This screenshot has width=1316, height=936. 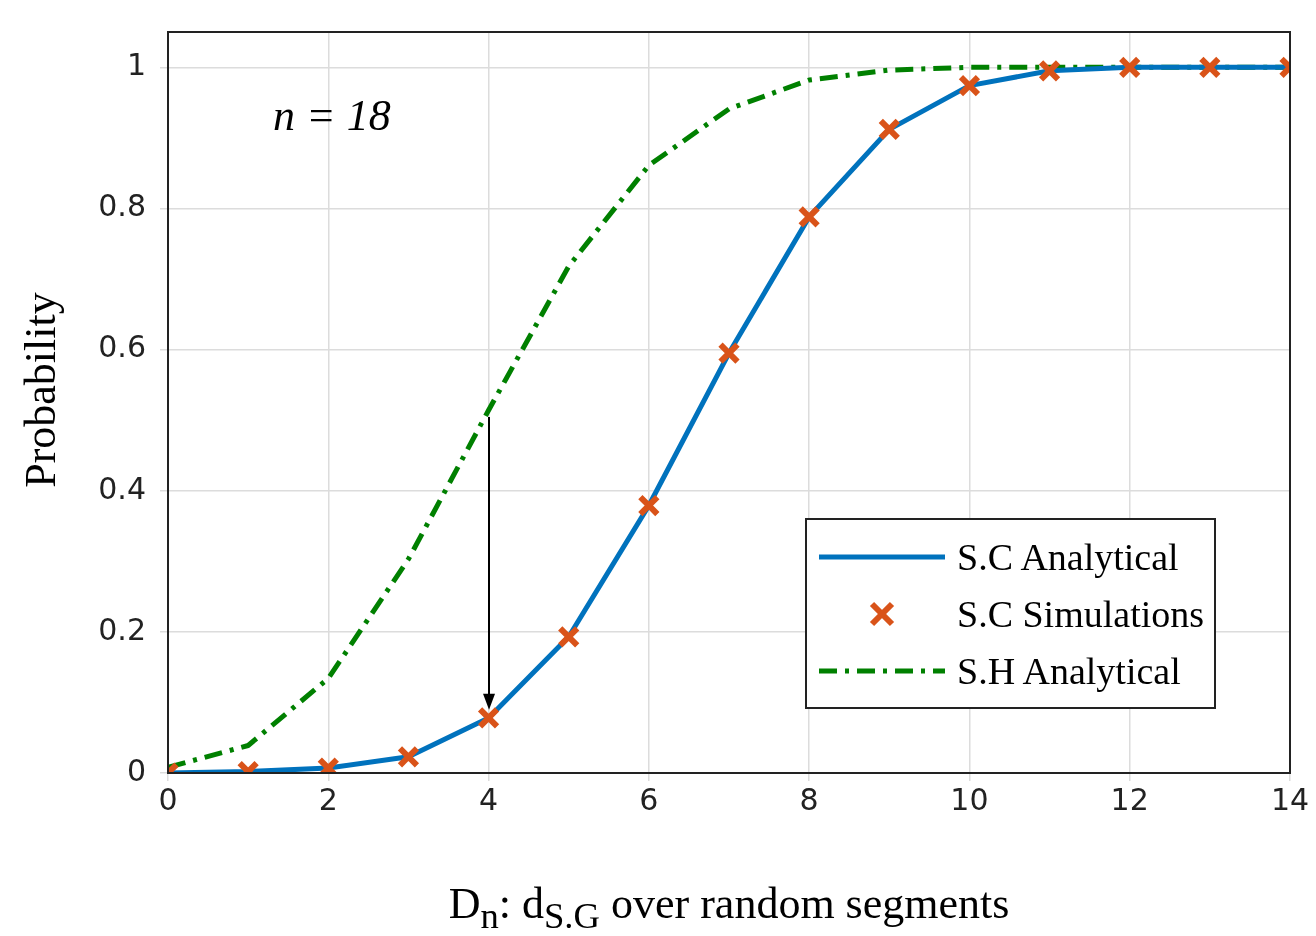 I want to click on x-tick-label: 14, so click(x=1290, y=799).